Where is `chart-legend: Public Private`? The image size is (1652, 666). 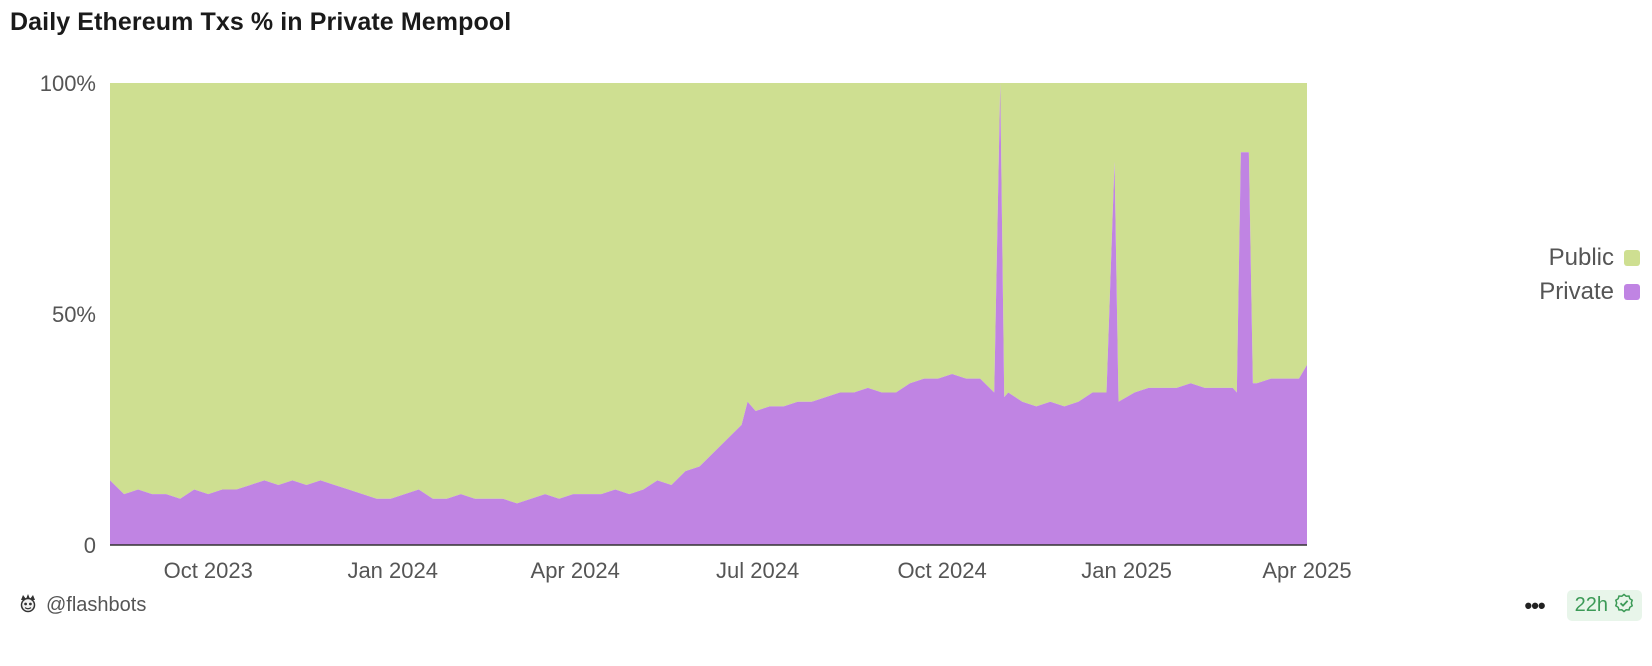
chart-legend: Public Private is located at coordinates (1589, 275).